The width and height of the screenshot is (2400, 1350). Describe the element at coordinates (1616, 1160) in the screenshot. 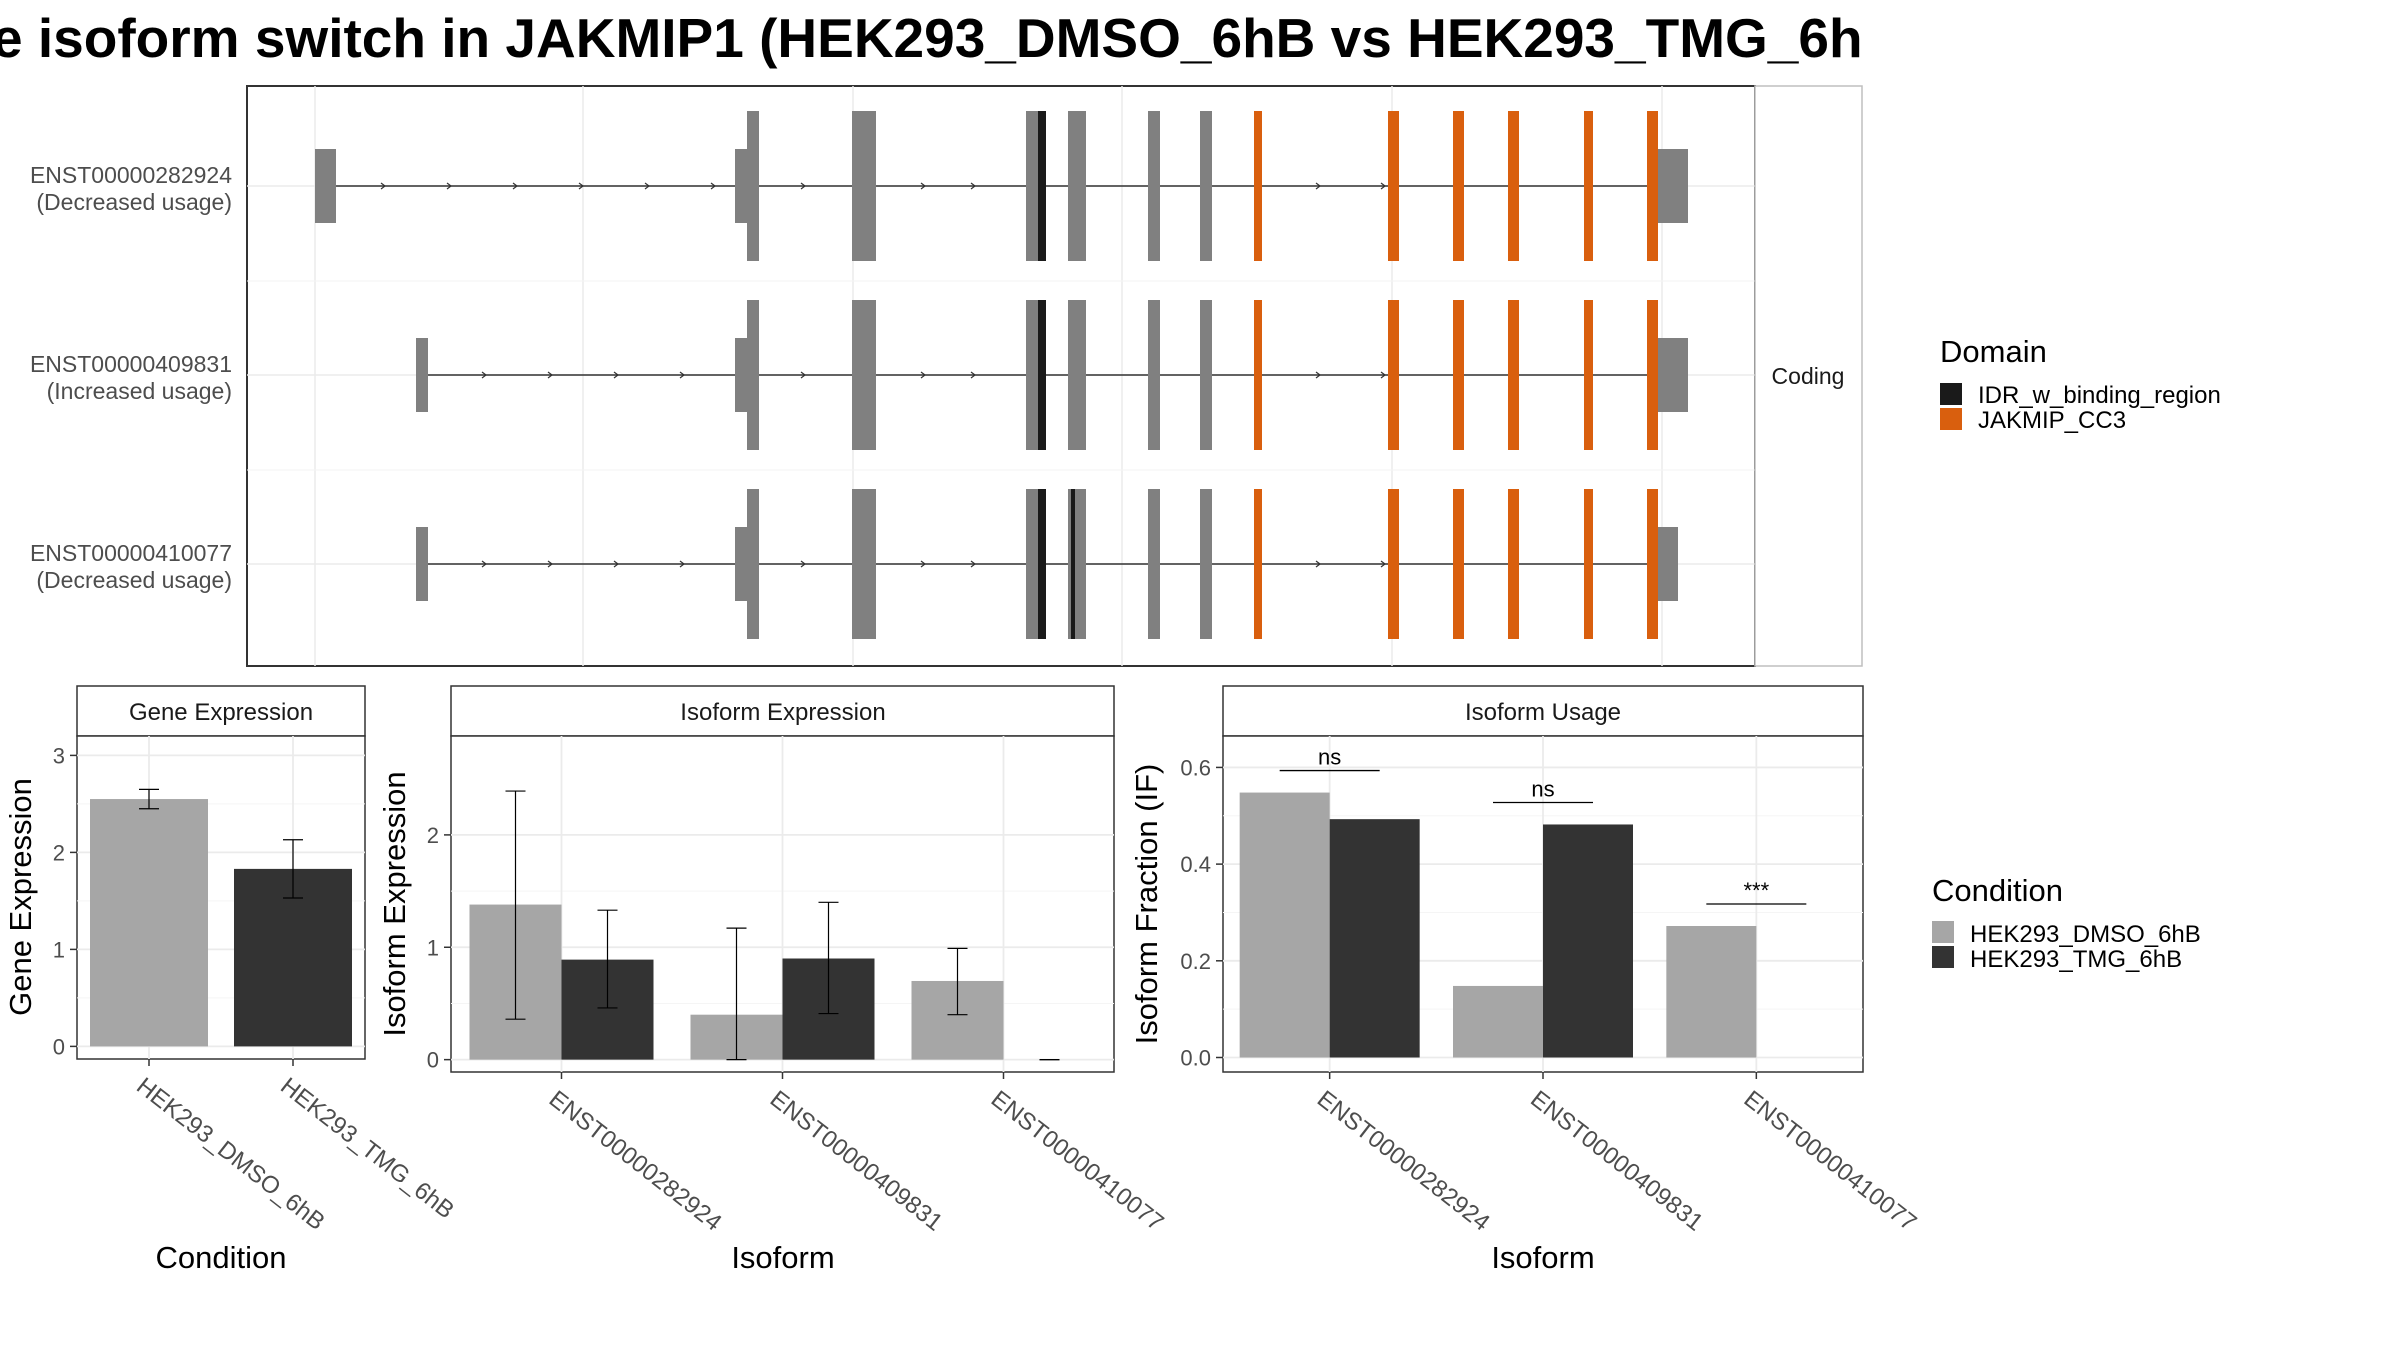

I see `x-tick-label: ENST00000409831` at that location.